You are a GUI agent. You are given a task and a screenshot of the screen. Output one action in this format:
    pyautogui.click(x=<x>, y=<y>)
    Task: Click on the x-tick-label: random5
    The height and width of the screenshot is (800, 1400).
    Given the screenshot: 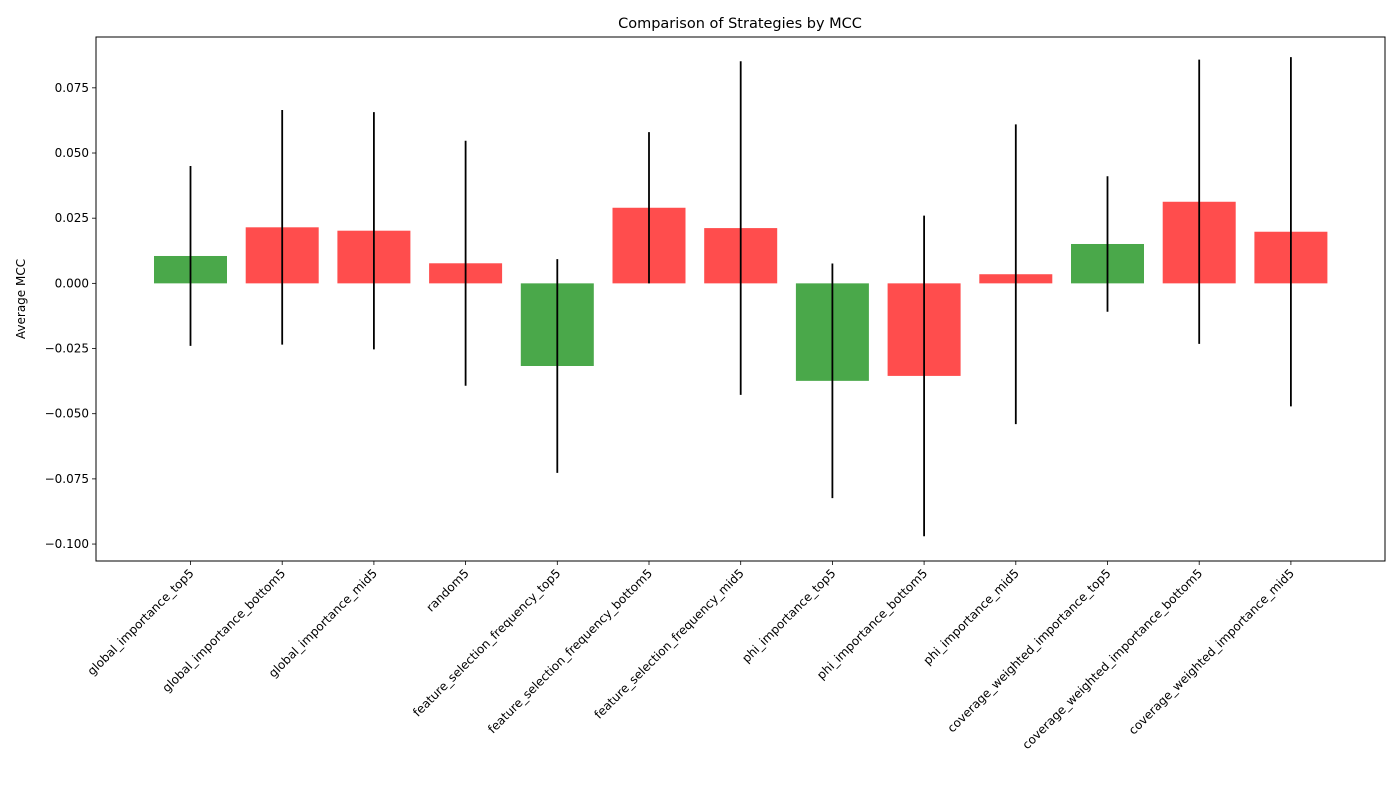 What is the action you would take?
    pyautogui.click(x=448, y=590)
    